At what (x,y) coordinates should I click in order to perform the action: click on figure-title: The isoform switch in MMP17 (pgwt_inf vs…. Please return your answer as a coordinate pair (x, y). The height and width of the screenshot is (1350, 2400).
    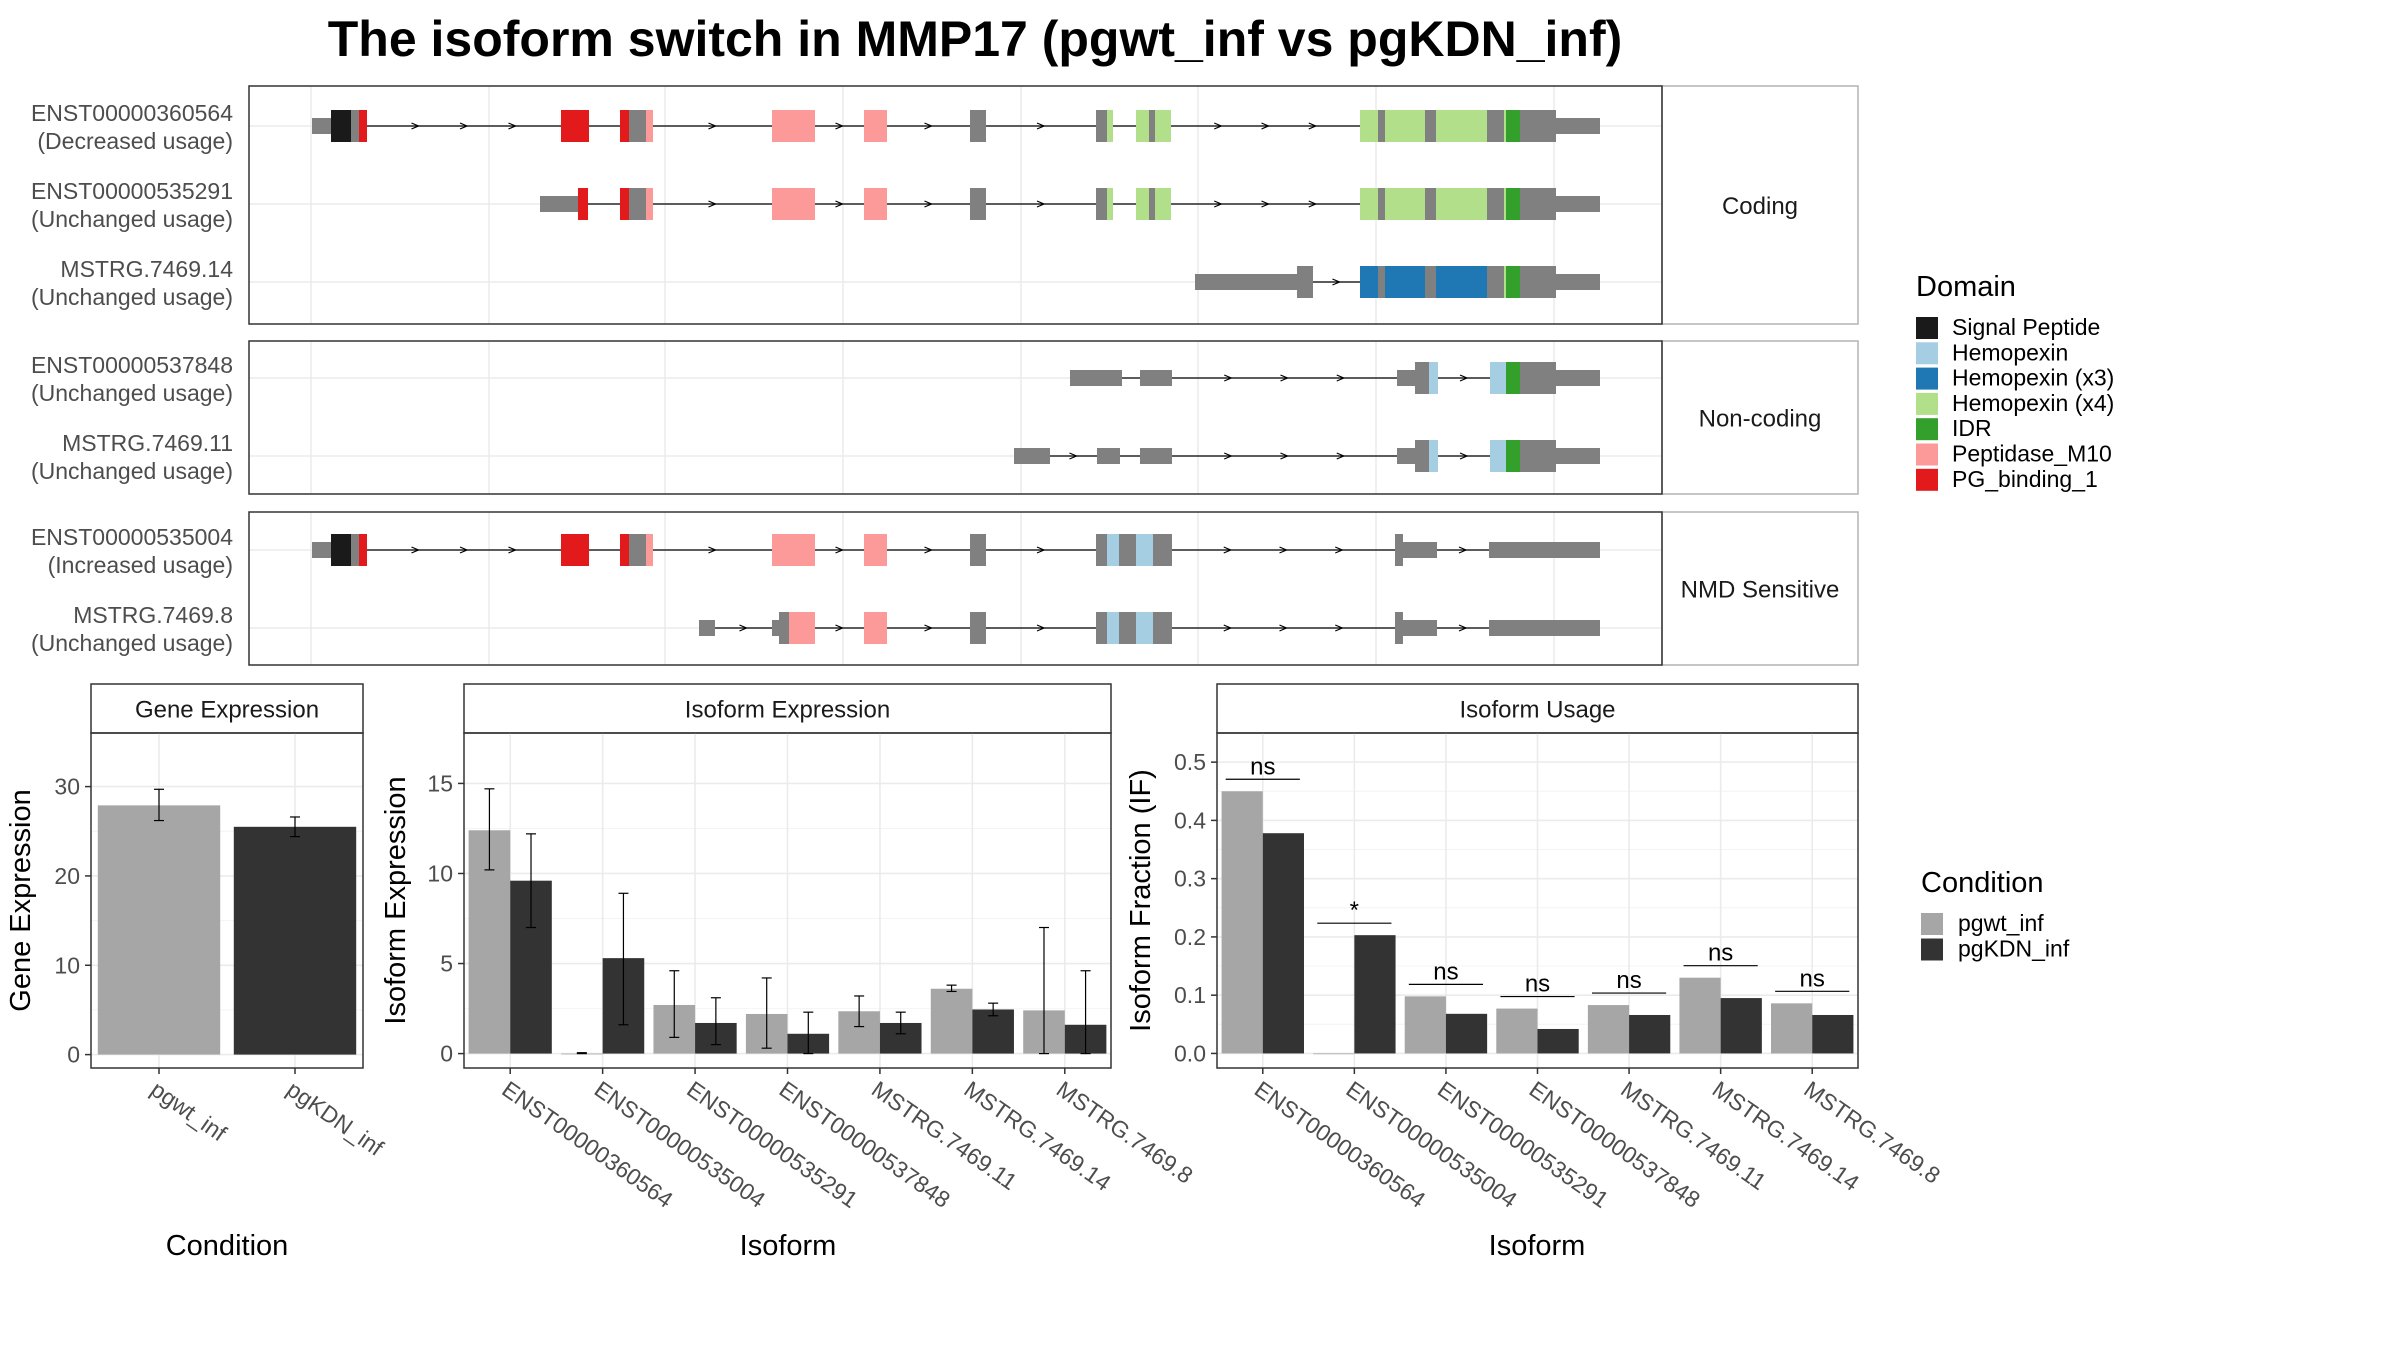
    Looking at the image, I should click on (975, 39).